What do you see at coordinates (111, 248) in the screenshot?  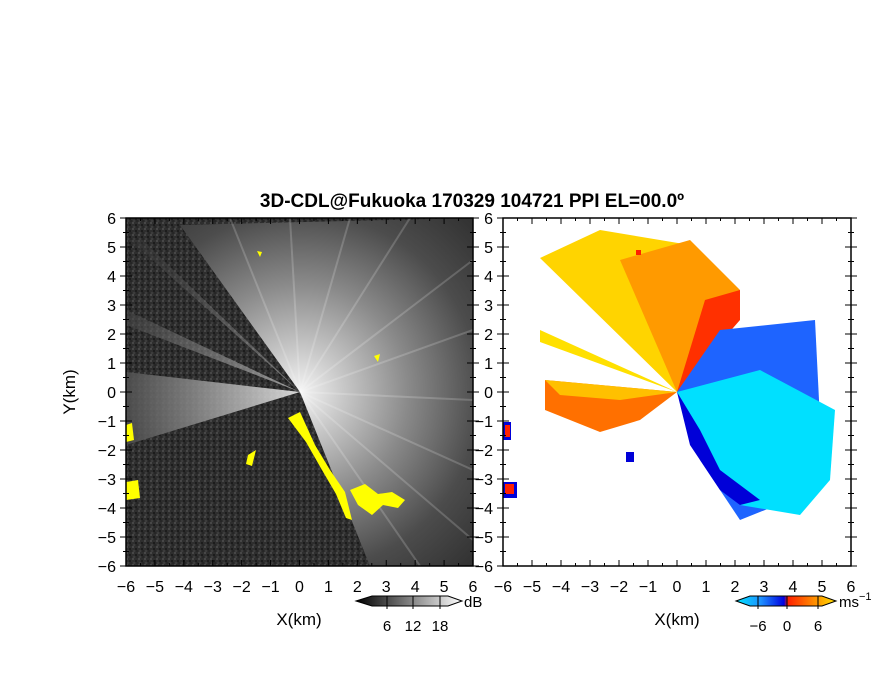 I see `intensity-ytick-label: 5` at bounding box center [111, 248].